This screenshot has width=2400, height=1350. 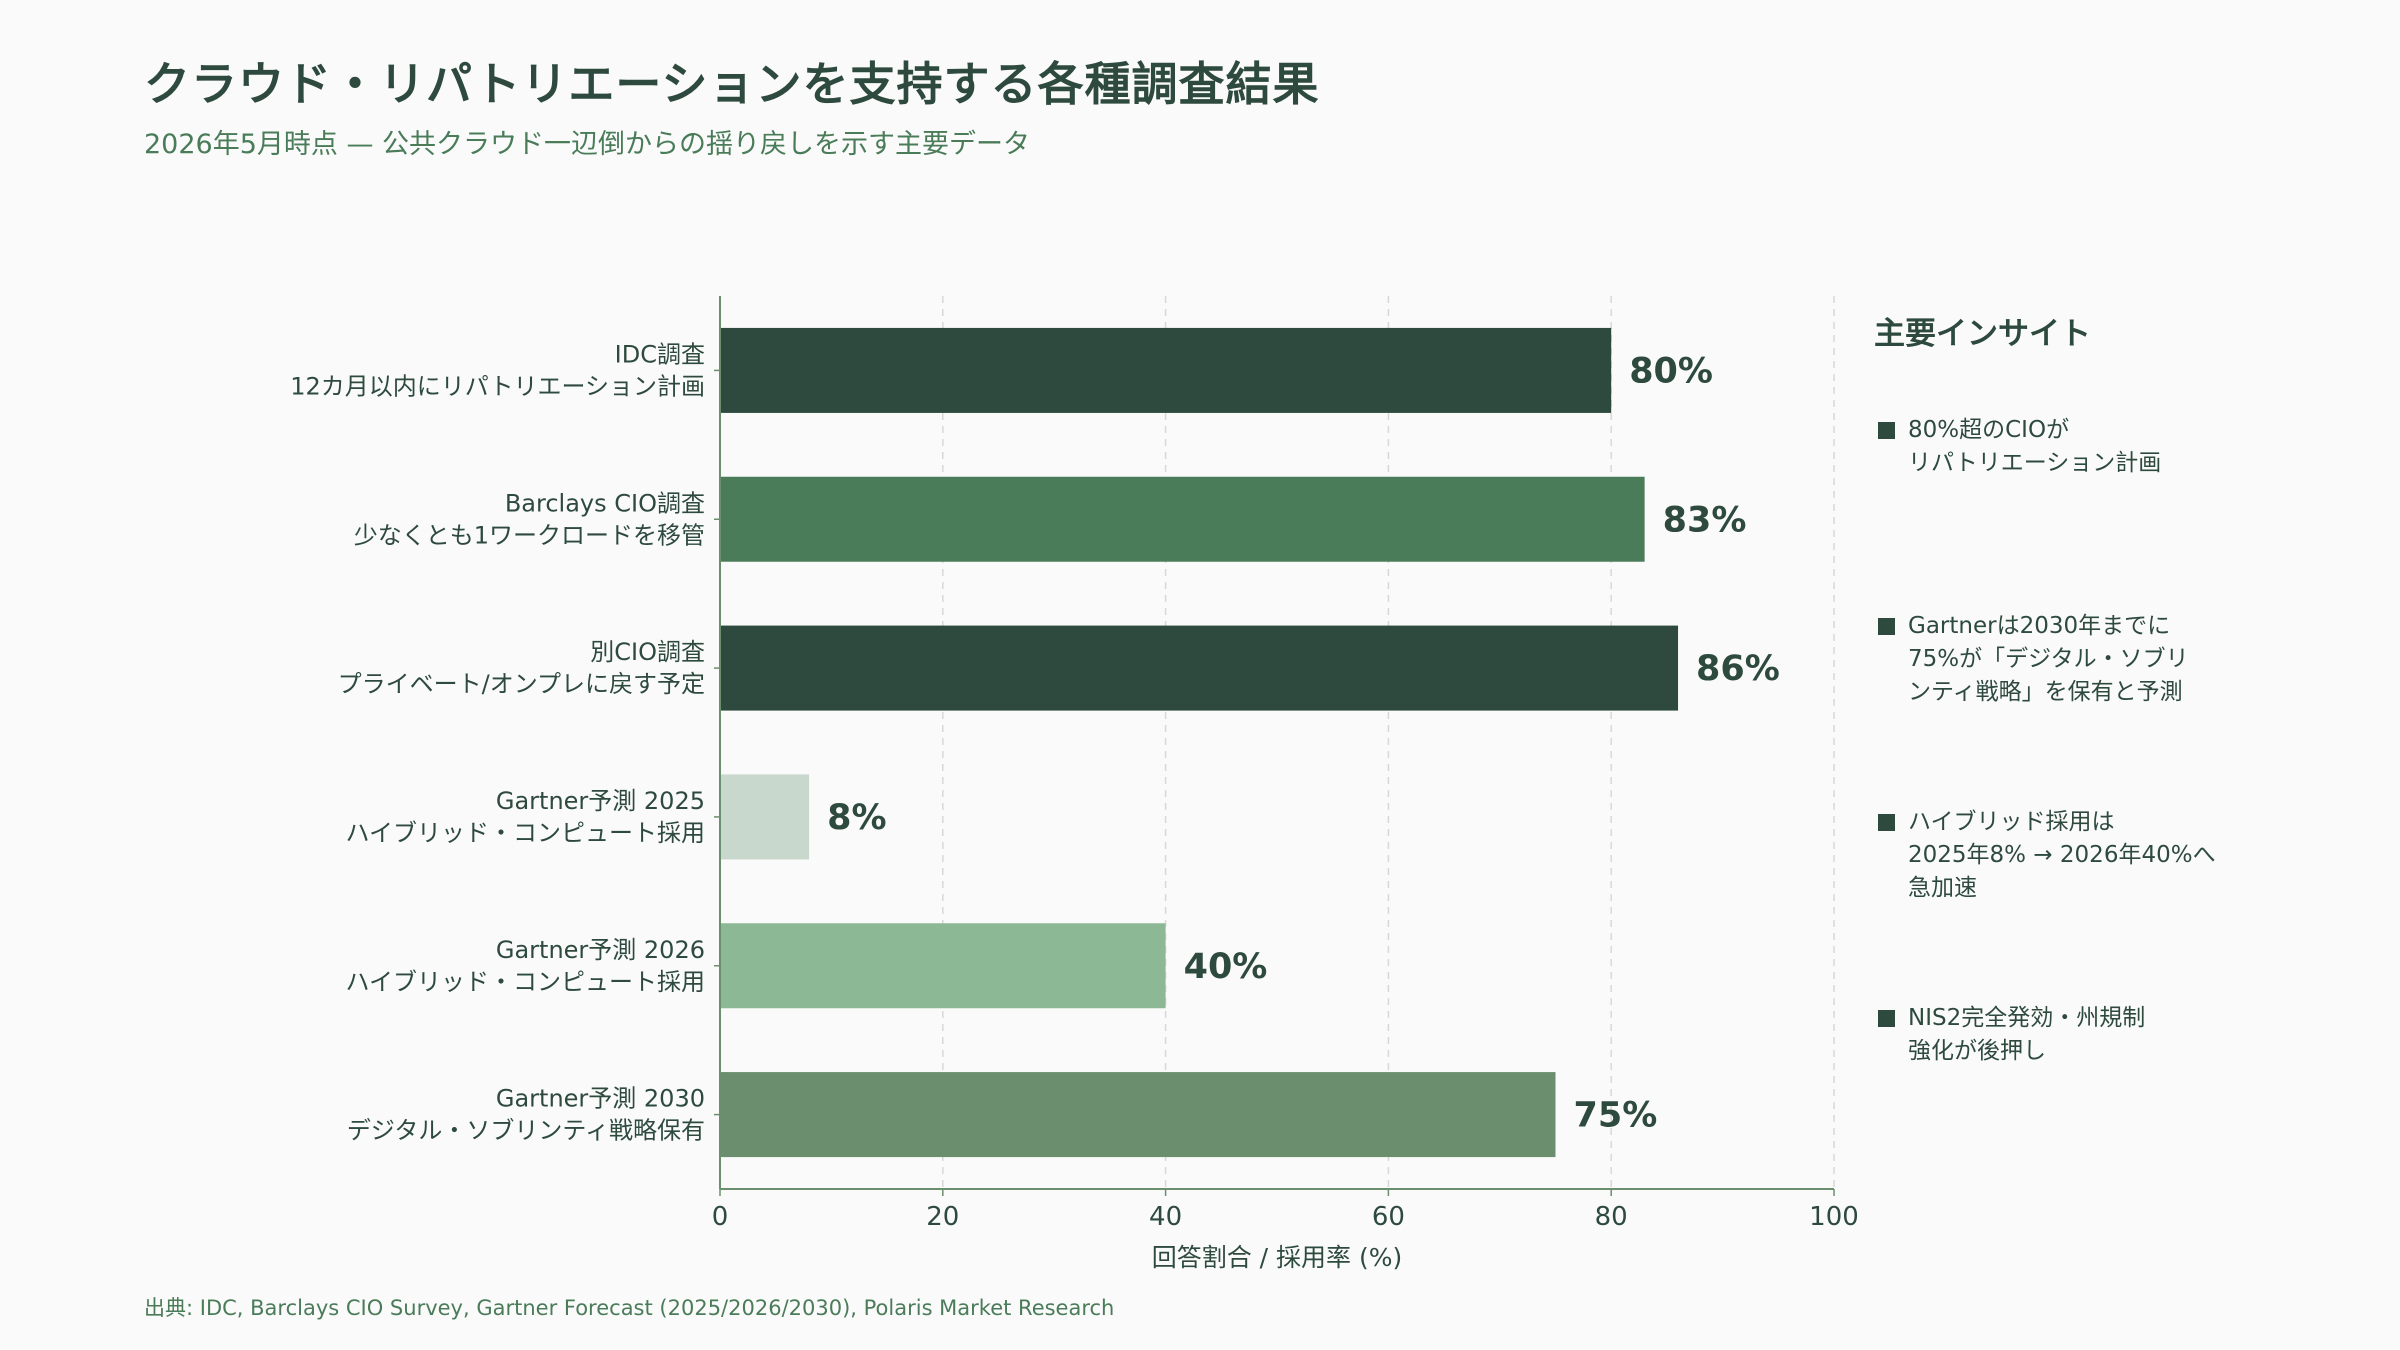 What do you see at coordinates (1165, 1217) in the screenshot?
I see `x-tick-label: 40` at bounding box center [1165, 1217].